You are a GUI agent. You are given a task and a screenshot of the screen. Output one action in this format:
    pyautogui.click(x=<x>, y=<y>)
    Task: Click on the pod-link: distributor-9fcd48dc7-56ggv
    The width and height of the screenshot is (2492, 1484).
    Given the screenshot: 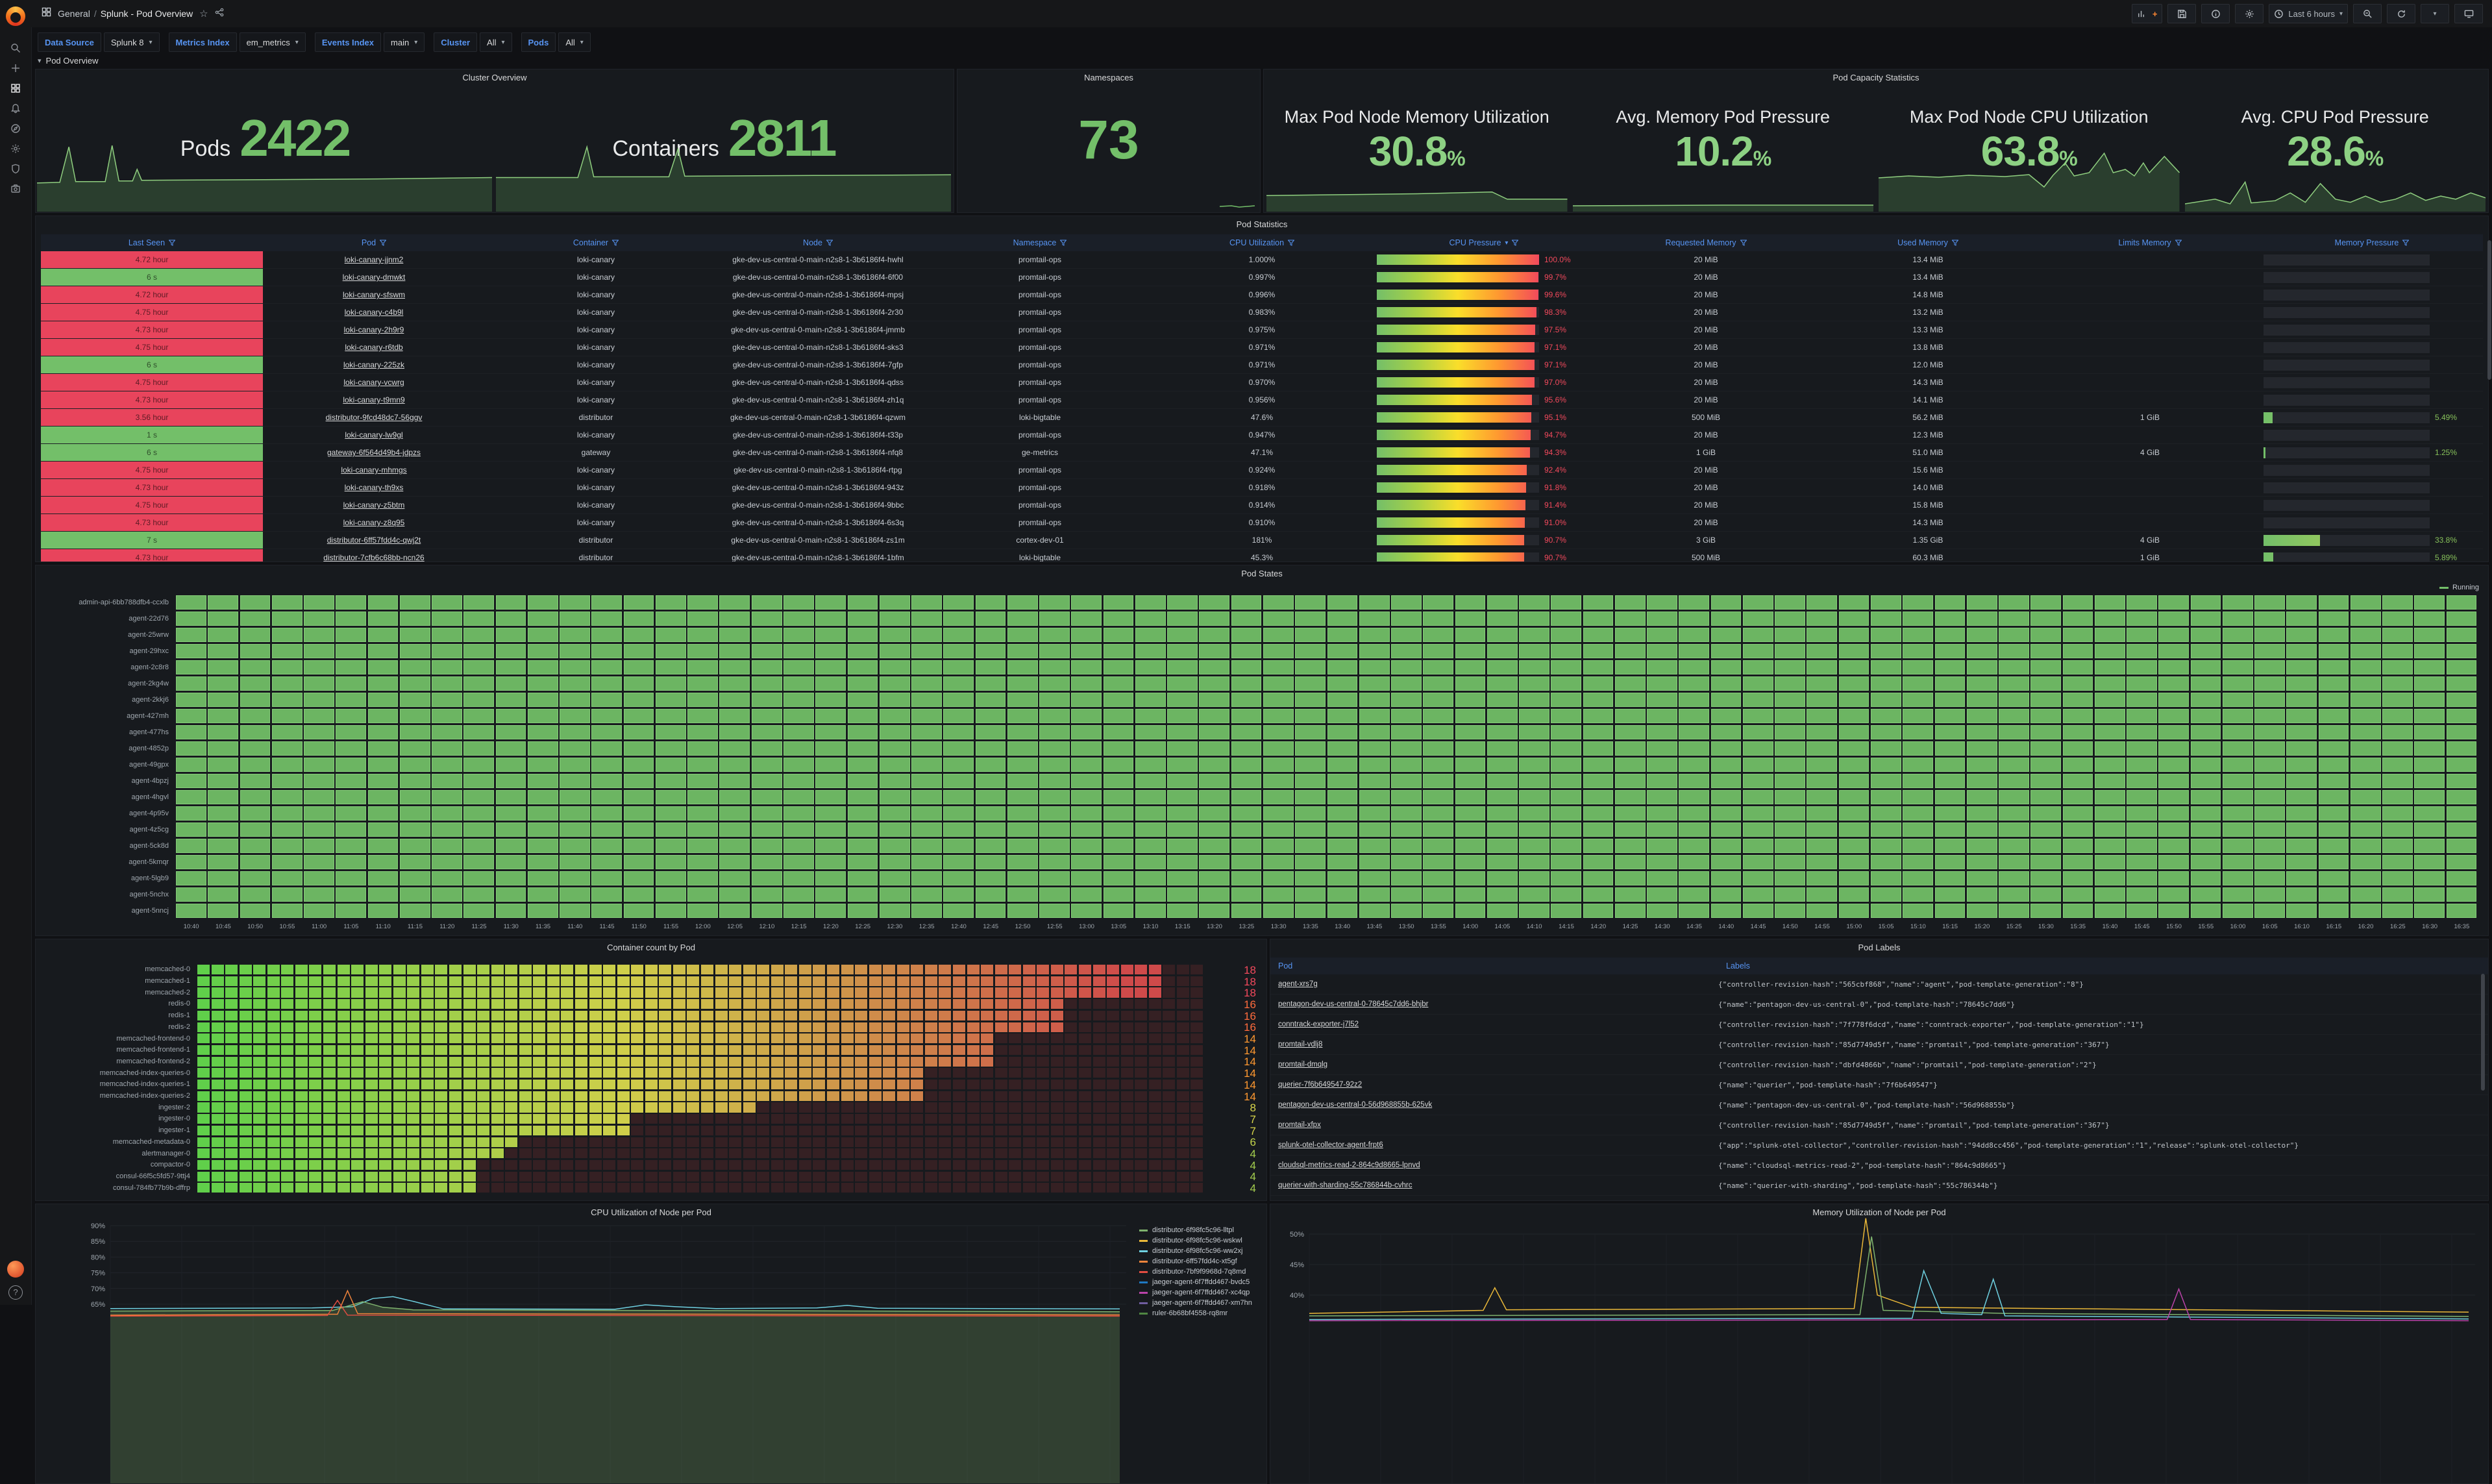 What is the action you would take?
    pyautogui.click(x=374, y=417)
    